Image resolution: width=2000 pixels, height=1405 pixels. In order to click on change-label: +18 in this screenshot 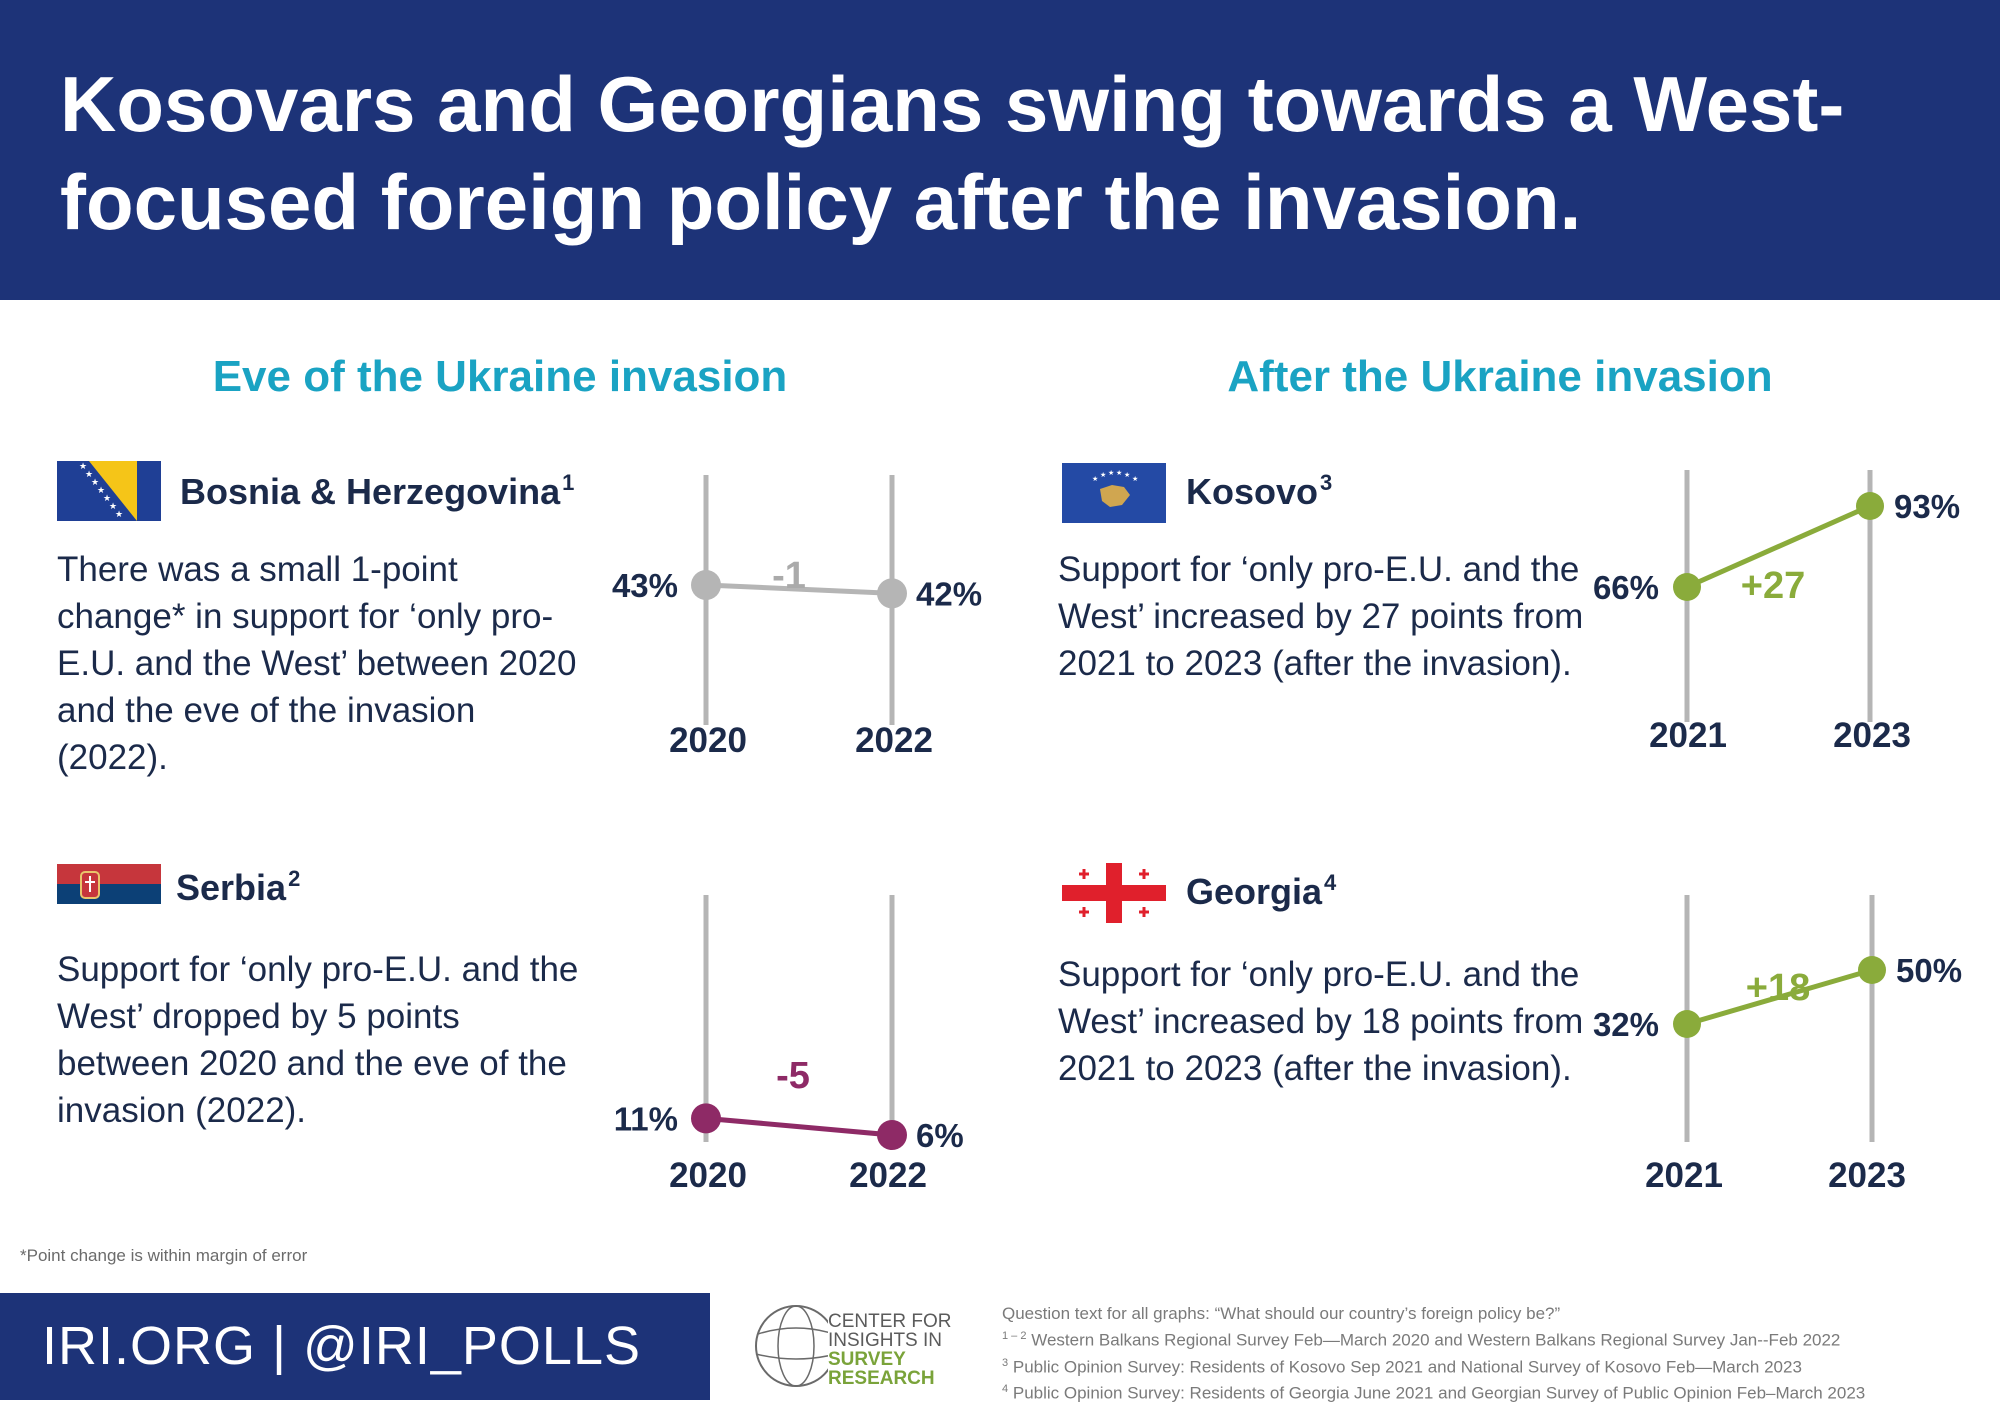, I will do `click(1778, 988)`.